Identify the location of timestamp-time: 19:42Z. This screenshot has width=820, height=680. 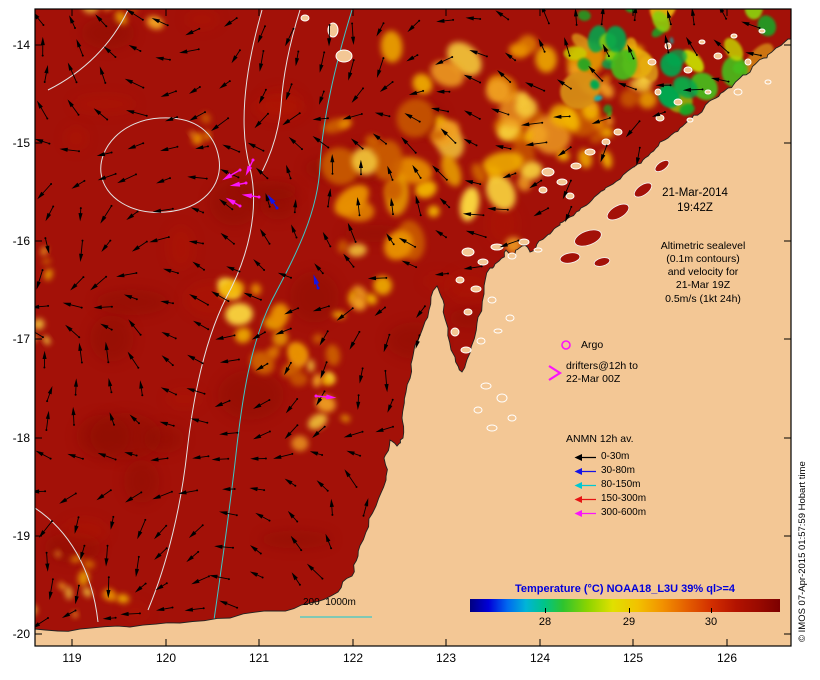
(695, 208).